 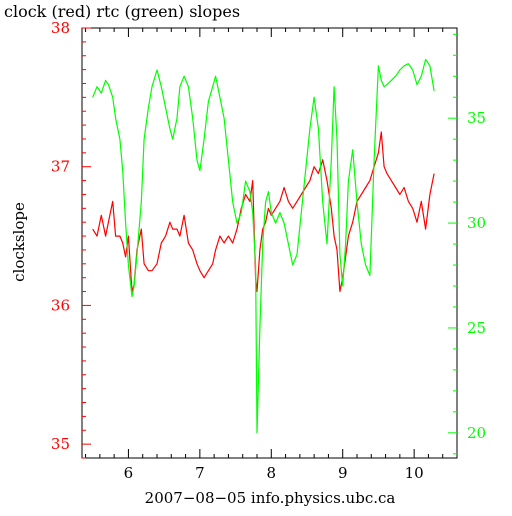 I want to click on x-tick-label: 10, so click(x=414, y=473).